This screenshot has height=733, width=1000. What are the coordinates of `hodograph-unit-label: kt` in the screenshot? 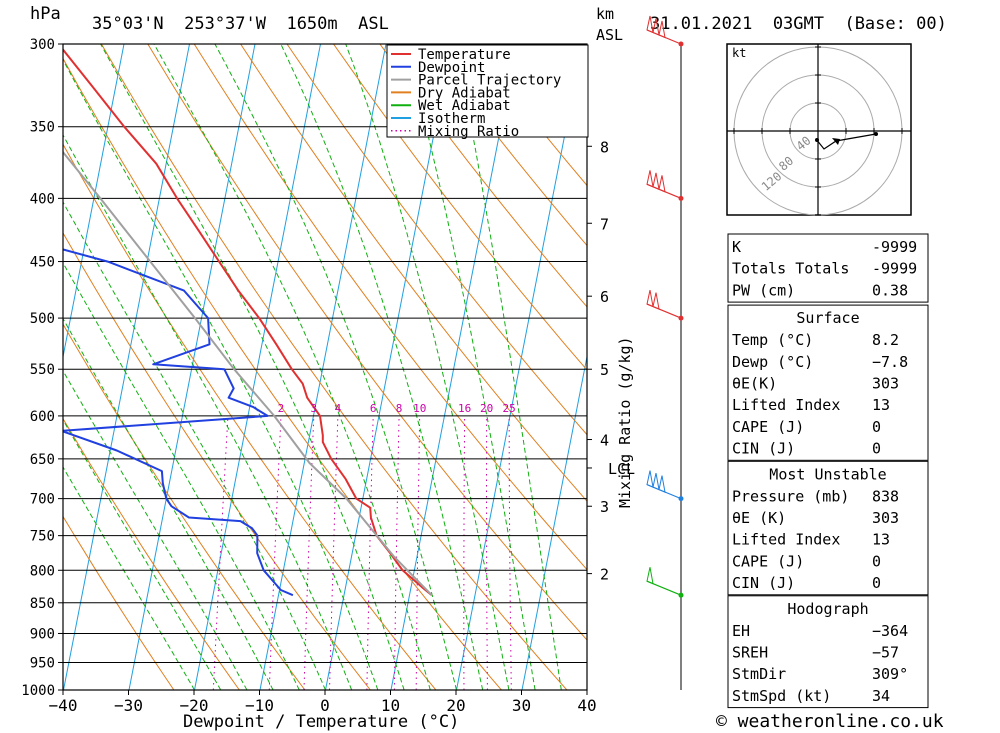 It's located at (739, 53).